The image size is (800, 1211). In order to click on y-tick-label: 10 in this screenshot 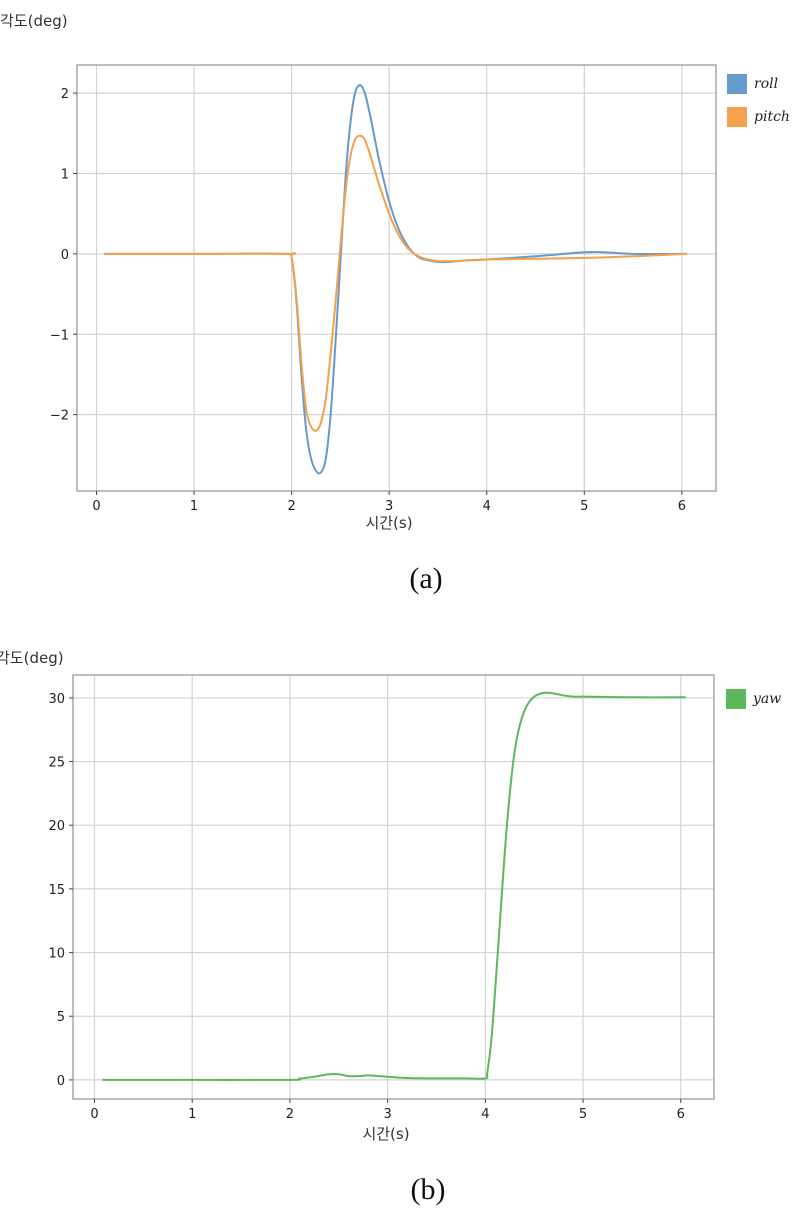, I will do `click(56, 954)`.